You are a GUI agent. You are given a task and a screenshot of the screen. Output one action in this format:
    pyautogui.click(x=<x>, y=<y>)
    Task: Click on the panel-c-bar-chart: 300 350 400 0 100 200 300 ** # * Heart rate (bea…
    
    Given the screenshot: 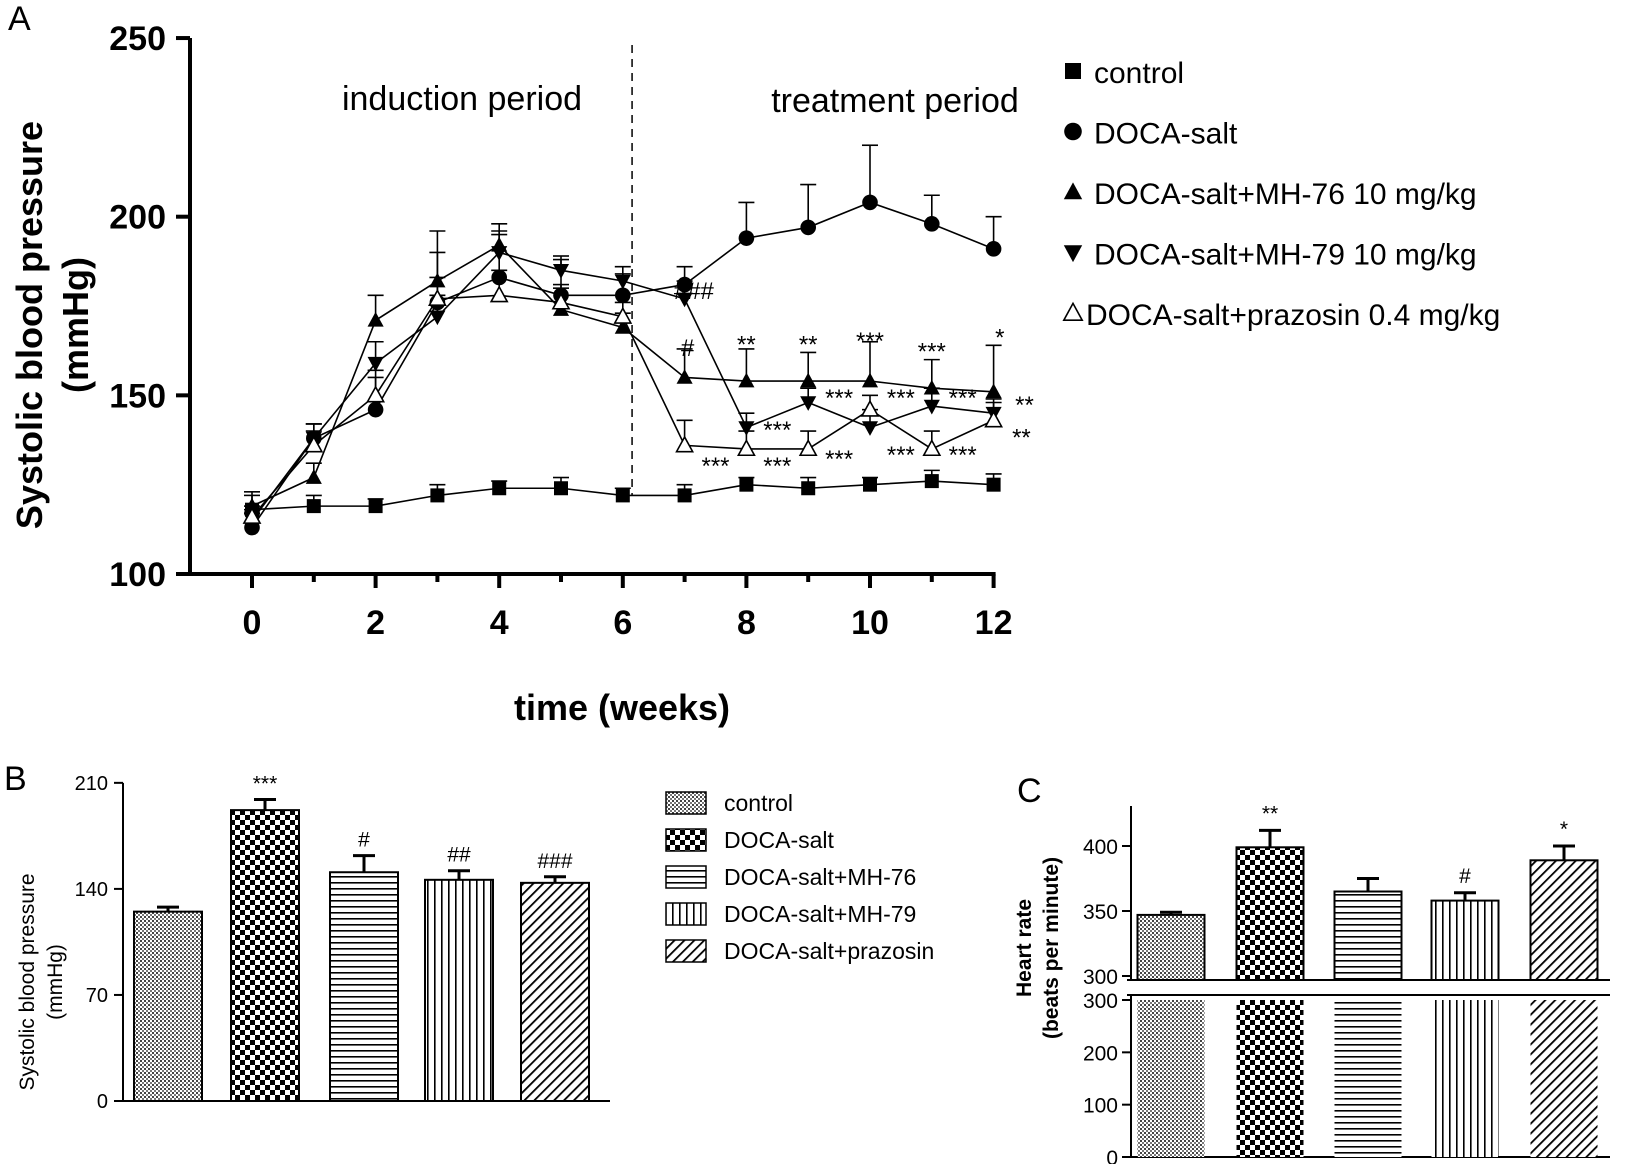 What is the action you would take?
    pyautogui.click(x=1311, y=983)
    